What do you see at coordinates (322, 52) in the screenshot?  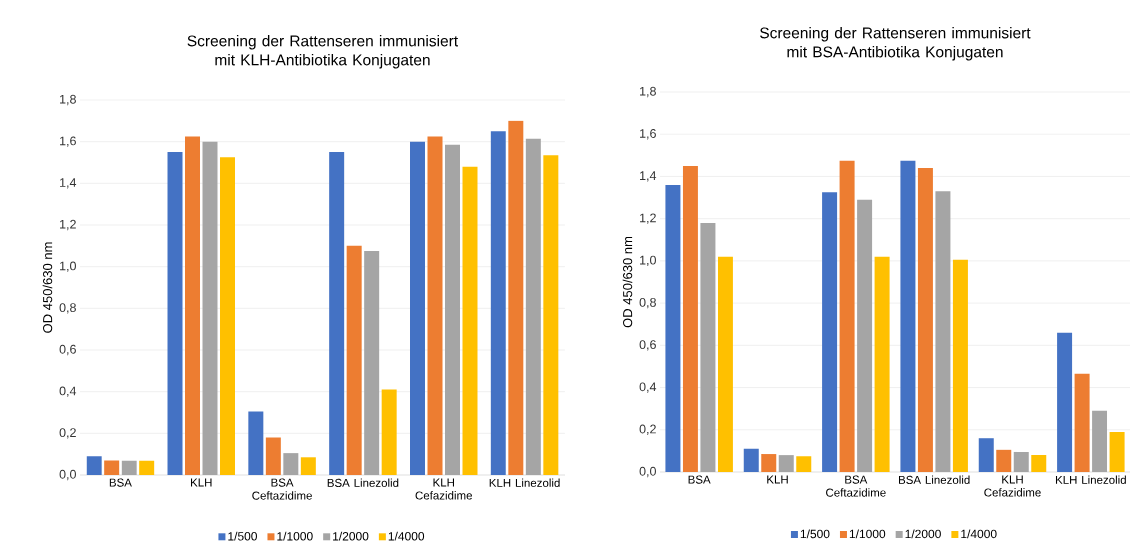 I see `chart-title: Screening der Rattenseren immunisiert mit KLH-Antibiotika Konjugaten` at bounding box center [322, 52].